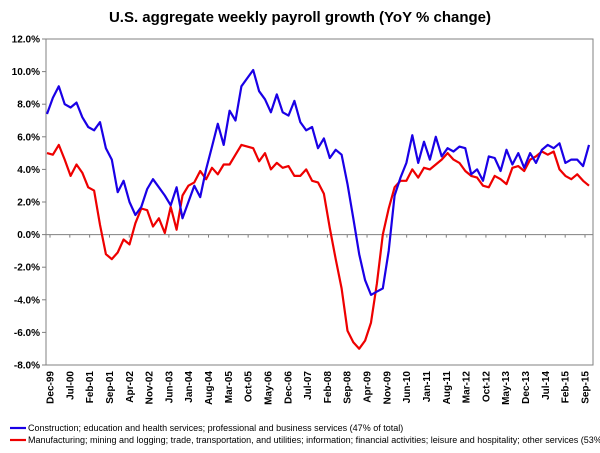  Describe the element at coordinates (486, 387) in the screenshot. I see `x-tick-label: Oct-12` at that location.